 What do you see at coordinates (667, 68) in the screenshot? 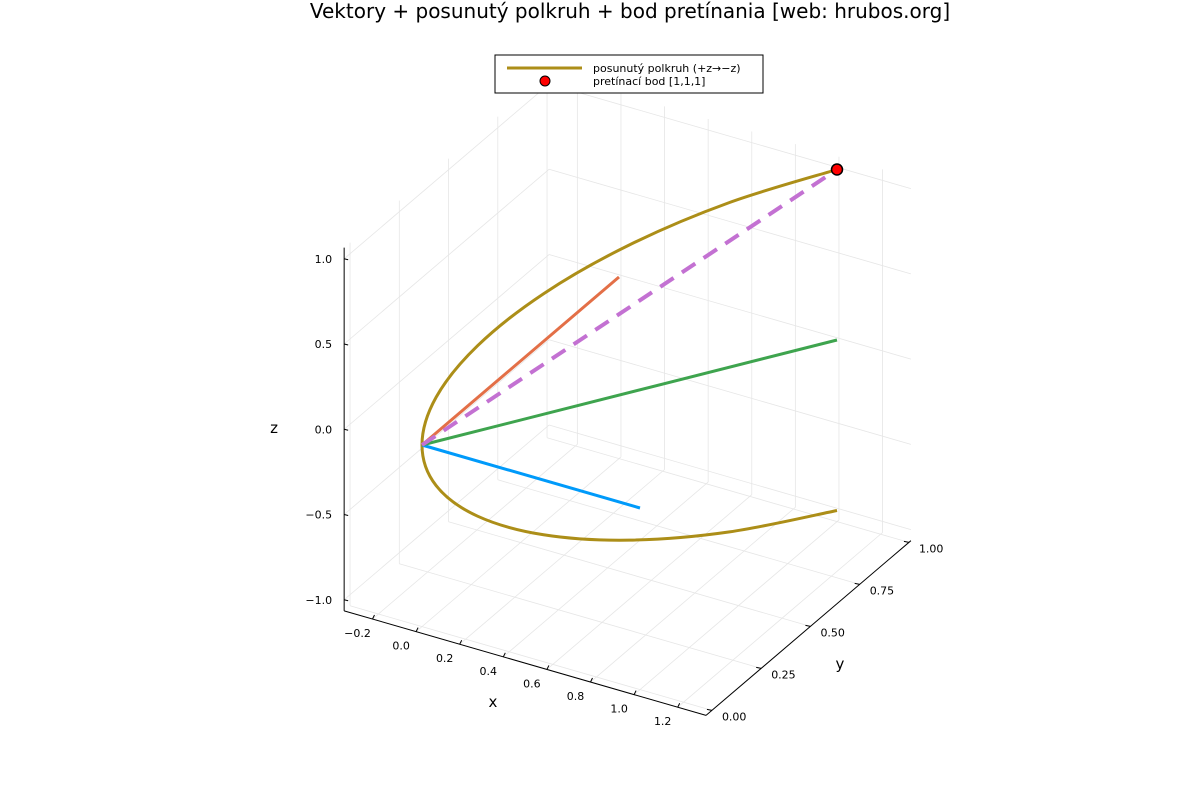
I see `legend-label-curve: posunutý polkruh (+z→−z)` at bounding box center [667, 68].